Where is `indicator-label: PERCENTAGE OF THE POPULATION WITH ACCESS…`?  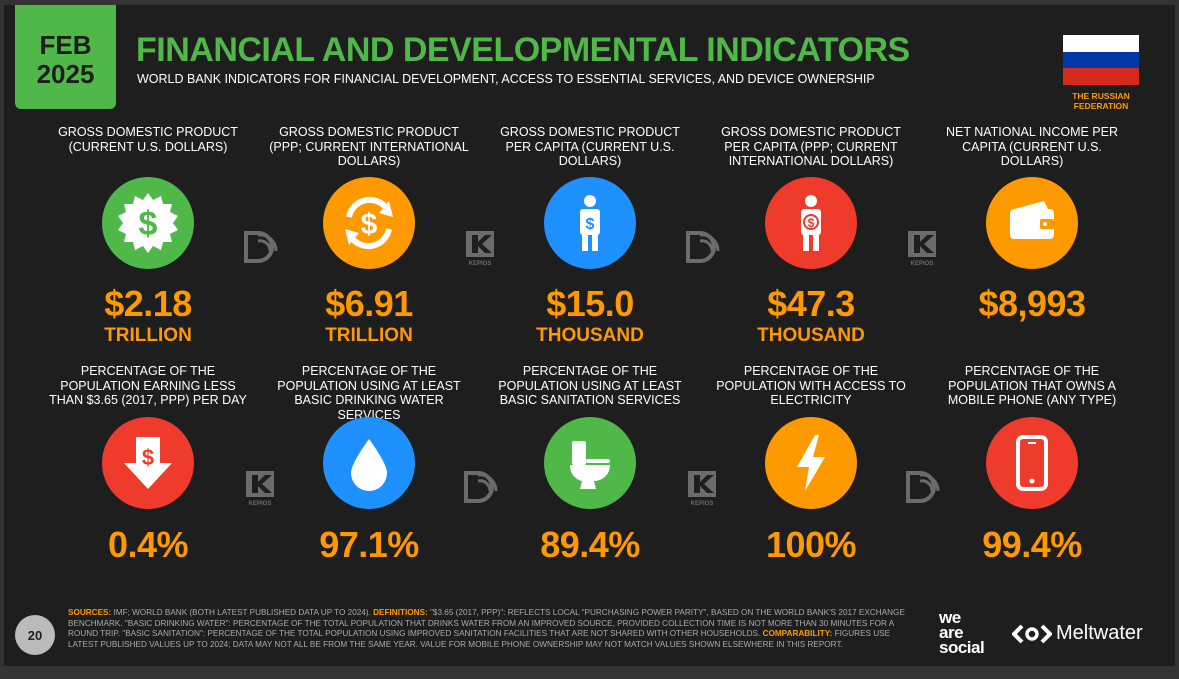 indicator-label: PERCENTAGE OF THE POPULATION WITH ACCESS… is located at coordinates (811, 385).